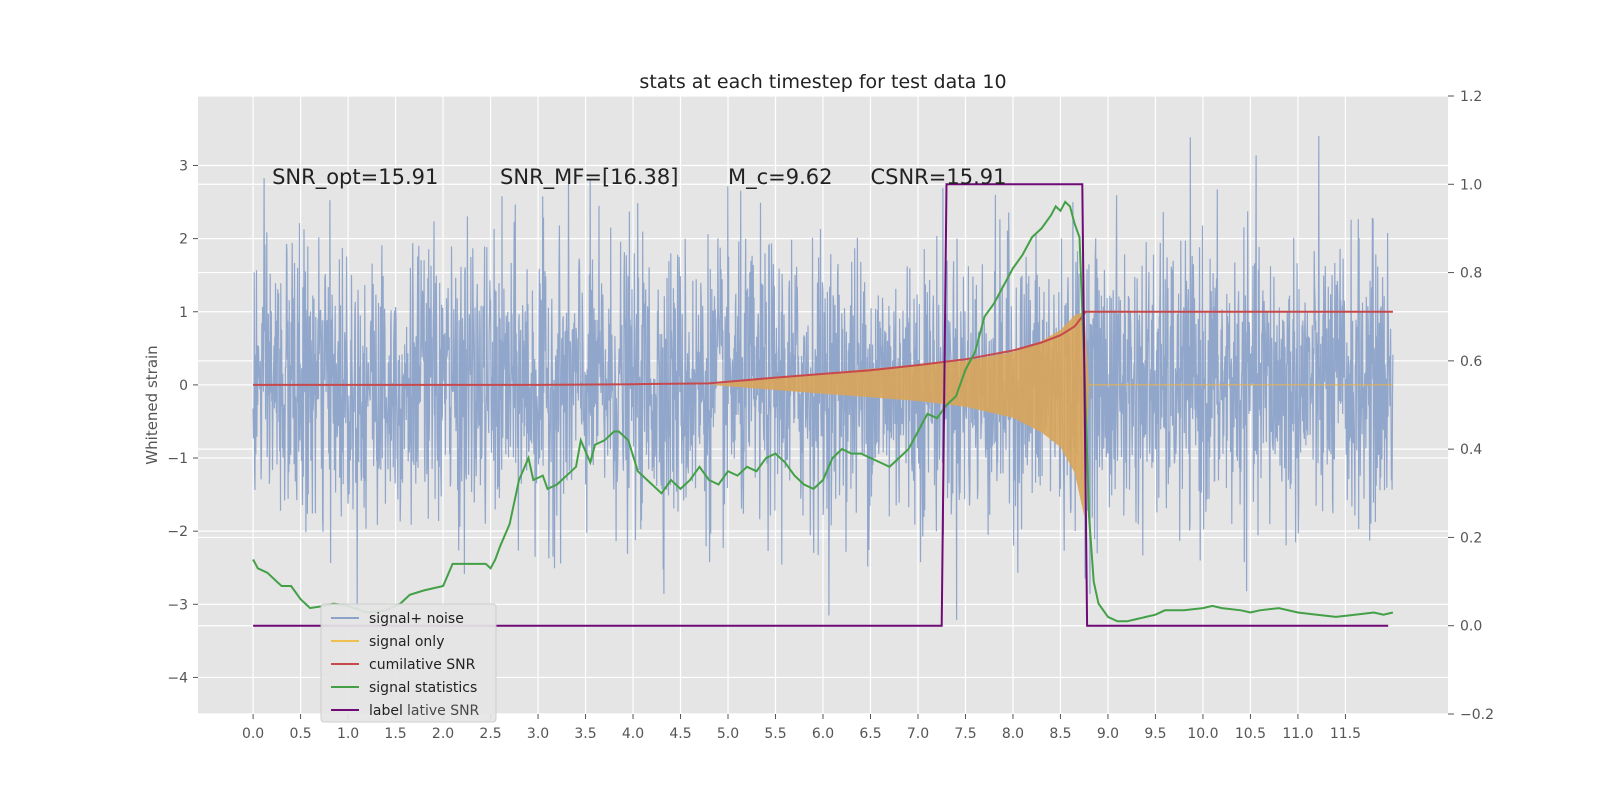 This screenshot has height=800, width=1600. What do you see at coordinates (1108, 734) in the screenshot?
I see `x-tick-label: 9.0` at bounding box center [1108, 734].